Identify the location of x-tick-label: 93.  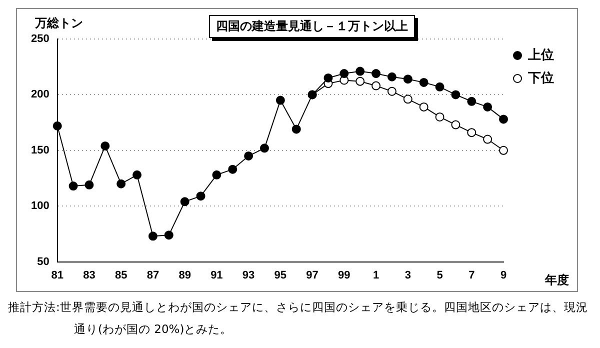
(248, 275).